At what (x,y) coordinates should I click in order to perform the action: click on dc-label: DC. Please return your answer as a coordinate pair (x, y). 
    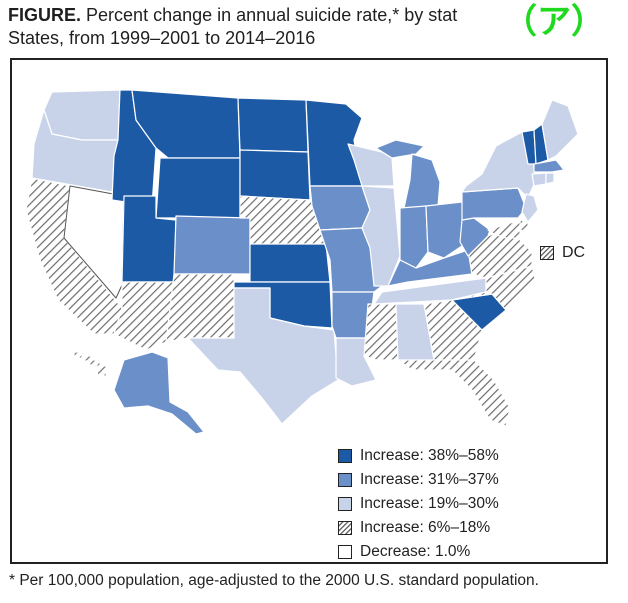
    Looking at the image, I should click on (574, 252).